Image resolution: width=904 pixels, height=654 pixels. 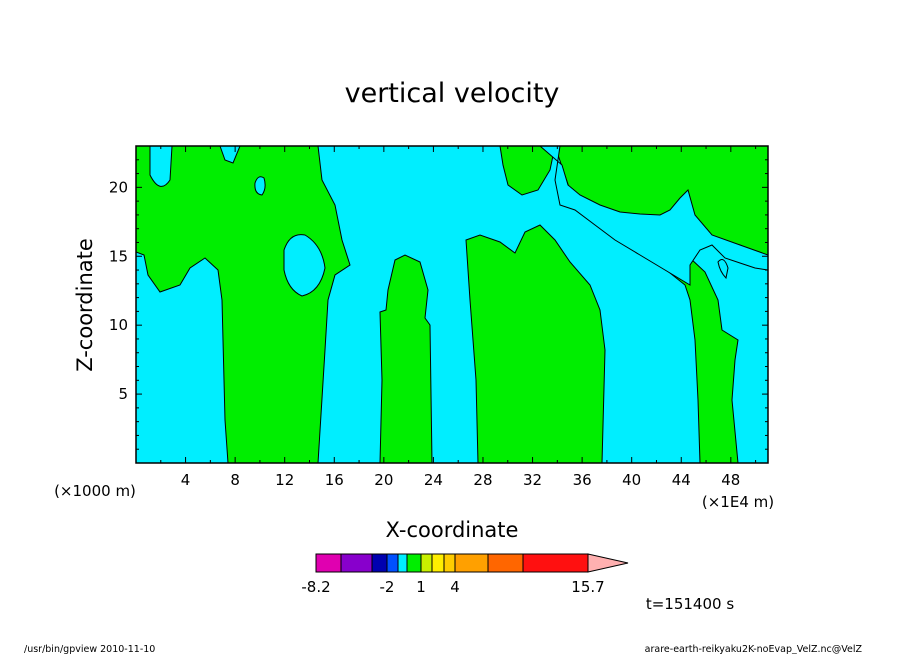 I want to click on colorbar-tick-label: -2, so click(x=387, y=587).